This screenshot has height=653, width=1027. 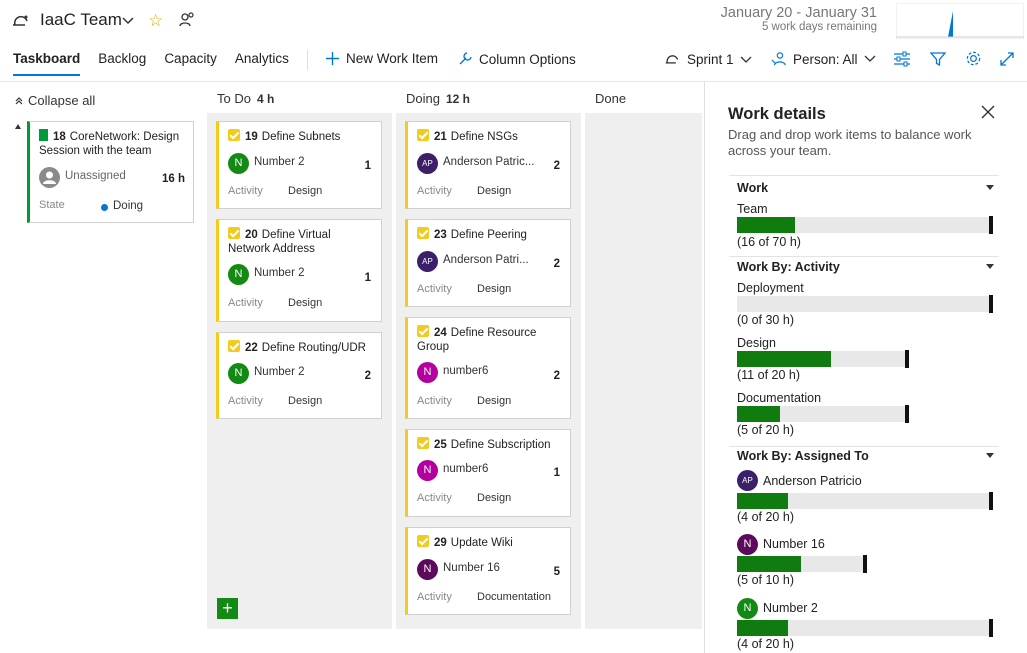 I want to click on tab-backlog: Backlog, so click(x=122, y=58).